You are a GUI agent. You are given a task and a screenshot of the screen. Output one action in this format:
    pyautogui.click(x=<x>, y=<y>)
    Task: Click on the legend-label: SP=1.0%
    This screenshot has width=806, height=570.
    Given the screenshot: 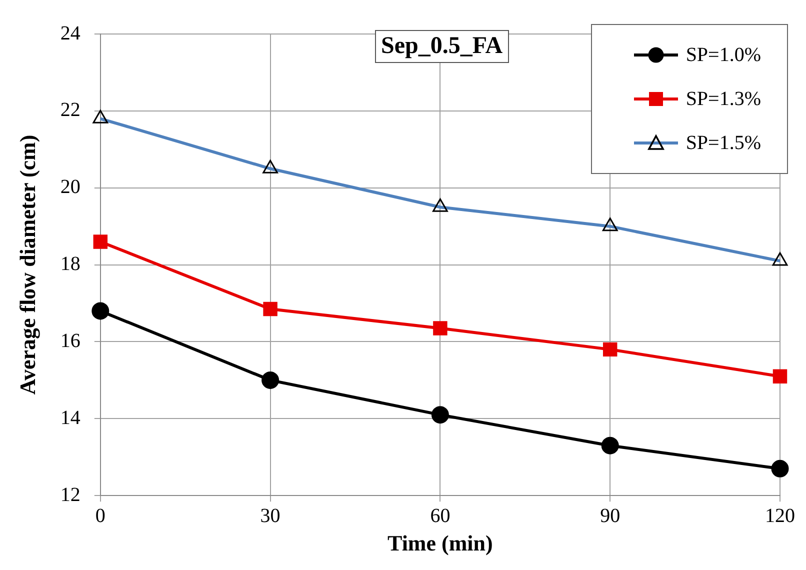 What is the action you would take?
    pyautogui.click(x=723, y=55)
    